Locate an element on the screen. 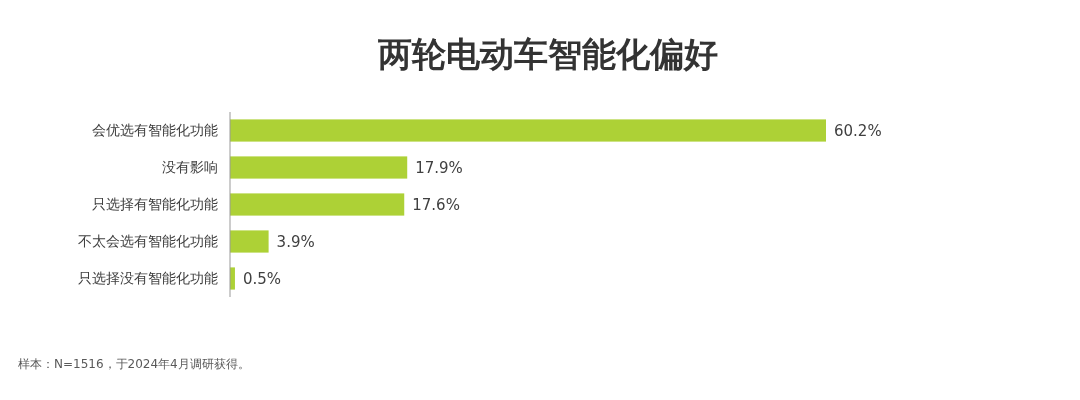 This screenshot has height=400, width=1080. y-tick-label: 只选择没有智能化功能 is located at coordinates (148, 278).